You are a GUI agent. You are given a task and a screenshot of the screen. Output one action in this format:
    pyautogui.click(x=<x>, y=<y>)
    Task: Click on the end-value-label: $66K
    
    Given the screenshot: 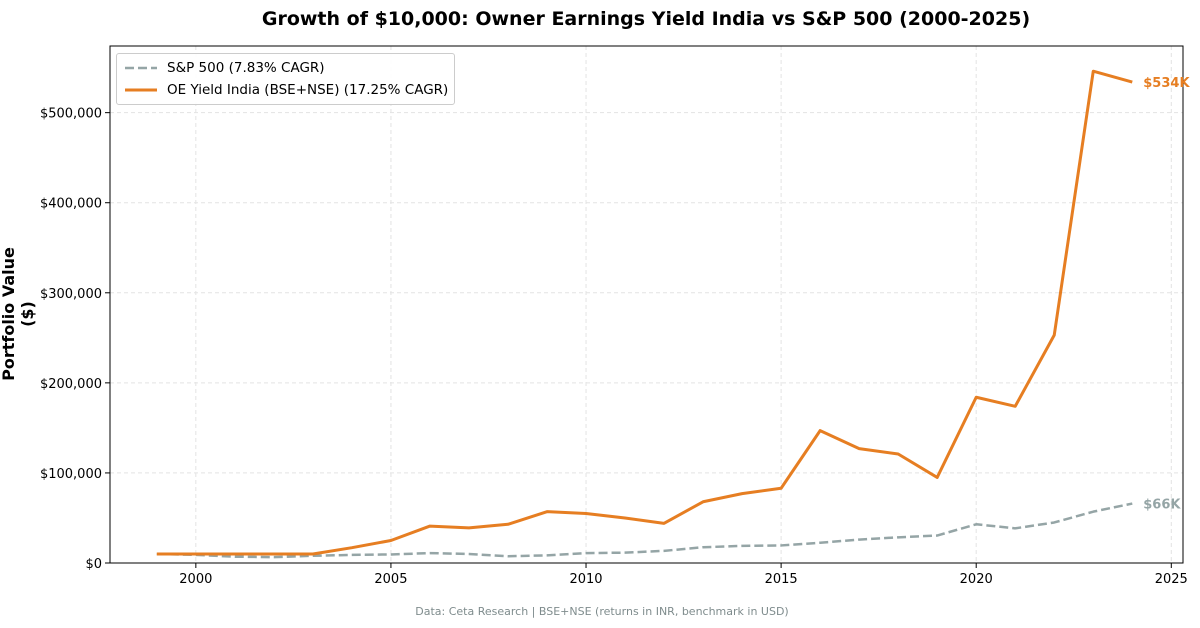 What is the action you would take?
    pyautogui.click(x=1162, y=505)
    